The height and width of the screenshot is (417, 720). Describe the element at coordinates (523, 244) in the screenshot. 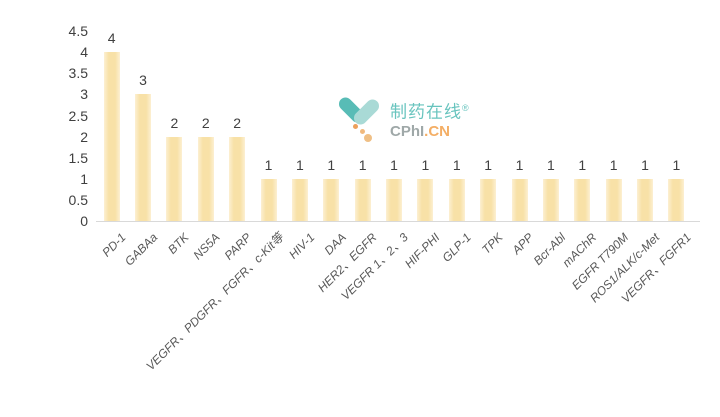

I see `x-category-label: APP` at that location.